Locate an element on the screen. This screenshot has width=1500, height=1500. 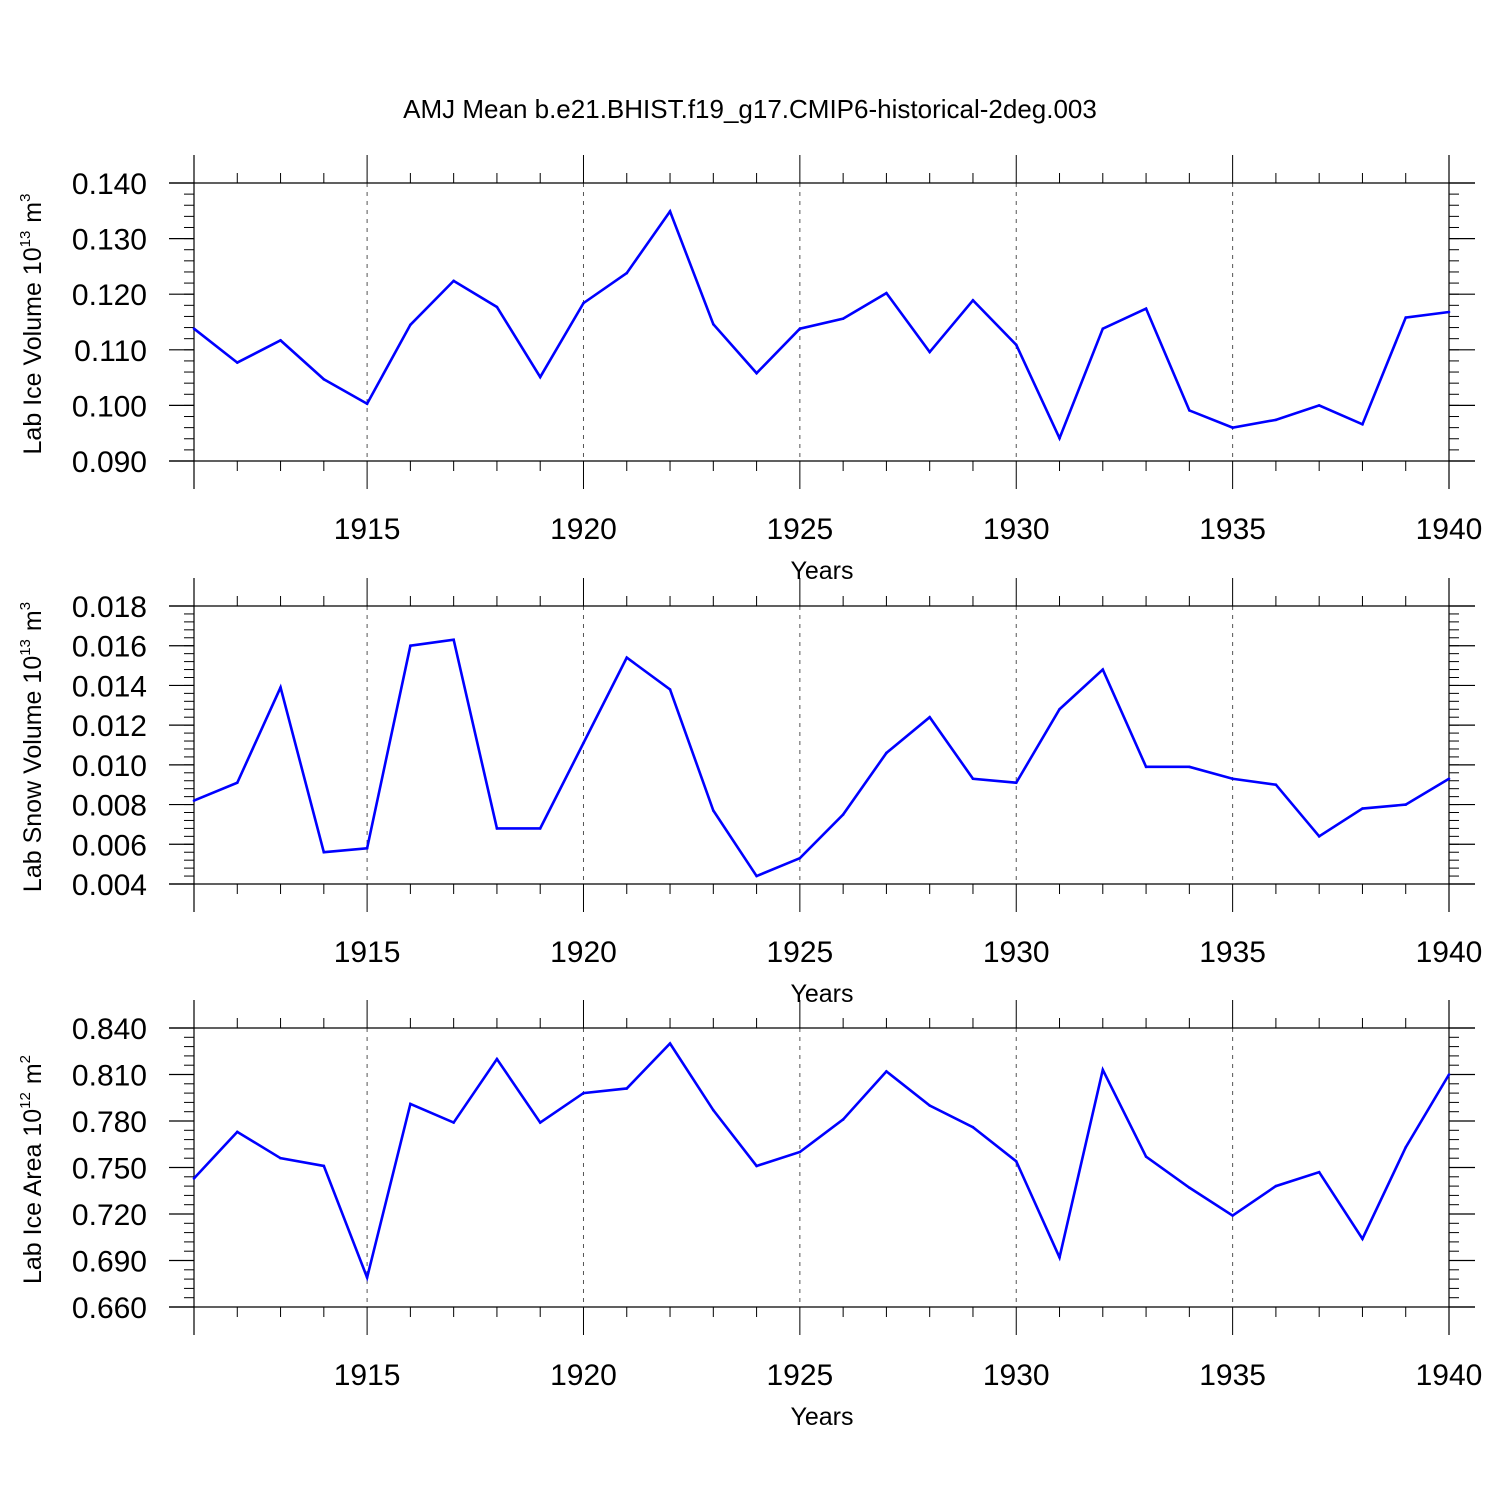
y-axis-label: Lab Ice Volume 1013 m3 is located at coordinates (32, 324).